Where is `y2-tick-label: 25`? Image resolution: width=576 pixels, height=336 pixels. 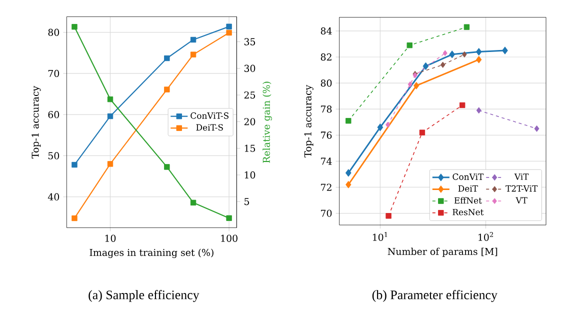
y2-tick-label: 25 is located at coordinates (250, 95).